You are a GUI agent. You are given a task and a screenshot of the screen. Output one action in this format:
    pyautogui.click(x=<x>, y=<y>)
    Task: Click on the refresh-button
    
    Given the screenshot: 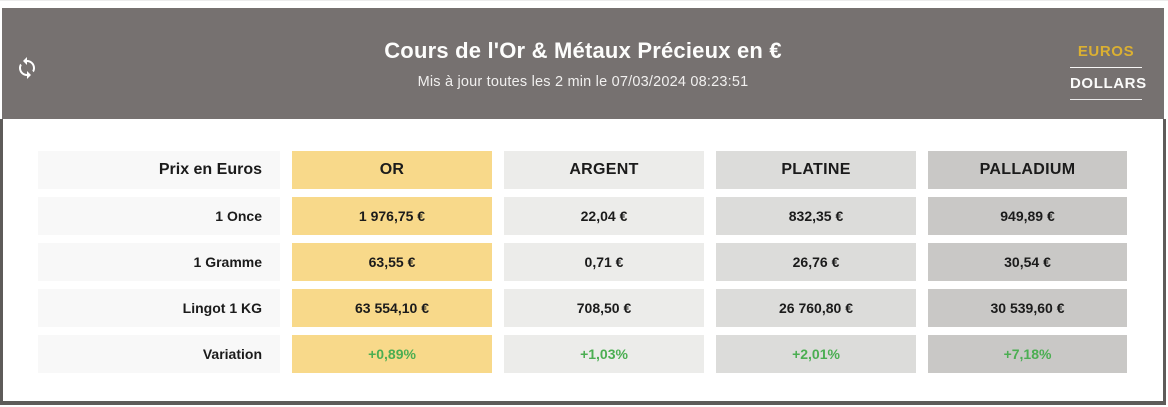 What is the action you would take?
    pyautogui.click(x=27, y=68)
    